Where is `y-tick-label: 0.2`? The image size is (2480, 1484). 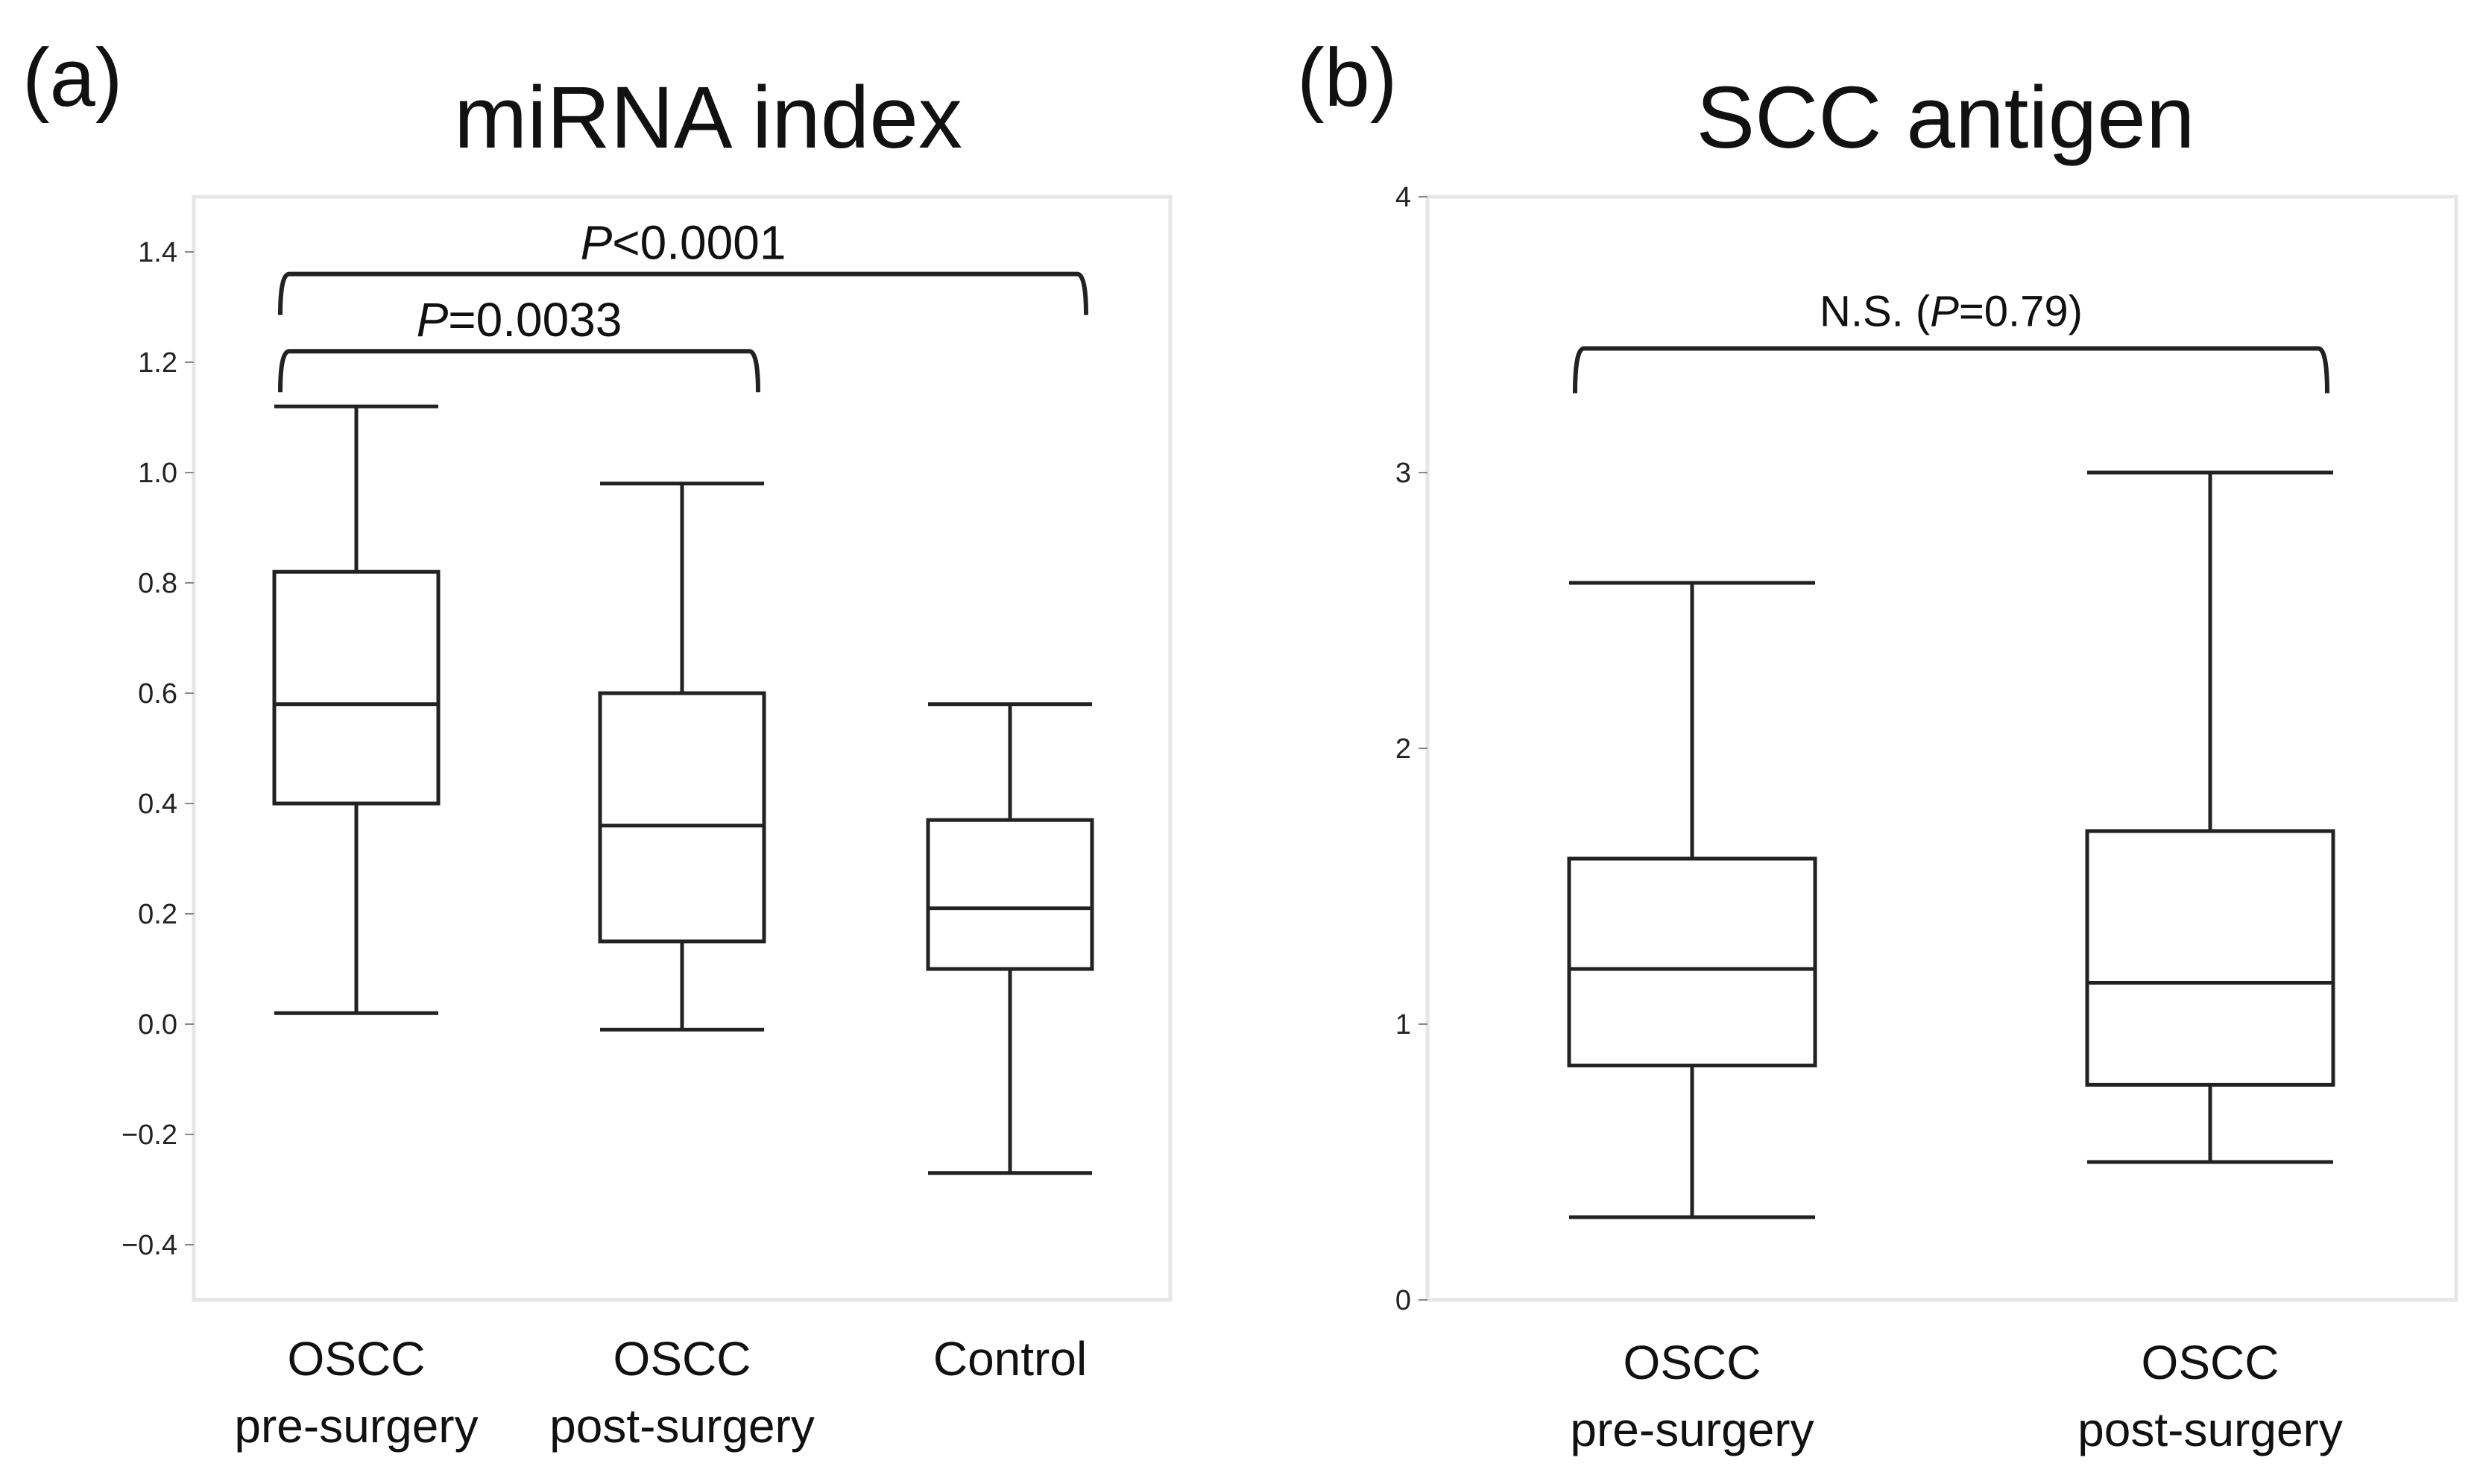
y-tick-label: 0.2 is located at coordinates (157, 914).